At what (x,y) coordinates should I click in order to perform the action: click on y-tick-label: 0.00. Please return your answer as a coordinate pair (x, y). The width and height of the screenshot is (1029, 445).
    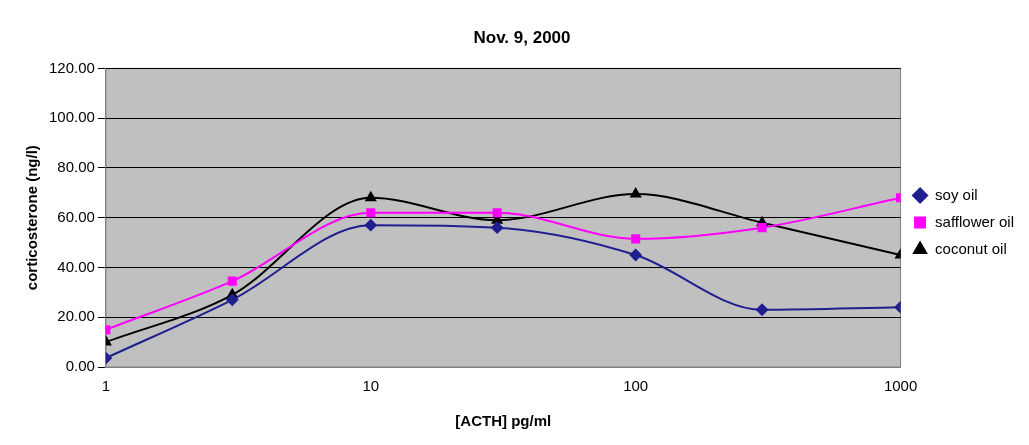
    Looking at the image, I should click on (80, 366).